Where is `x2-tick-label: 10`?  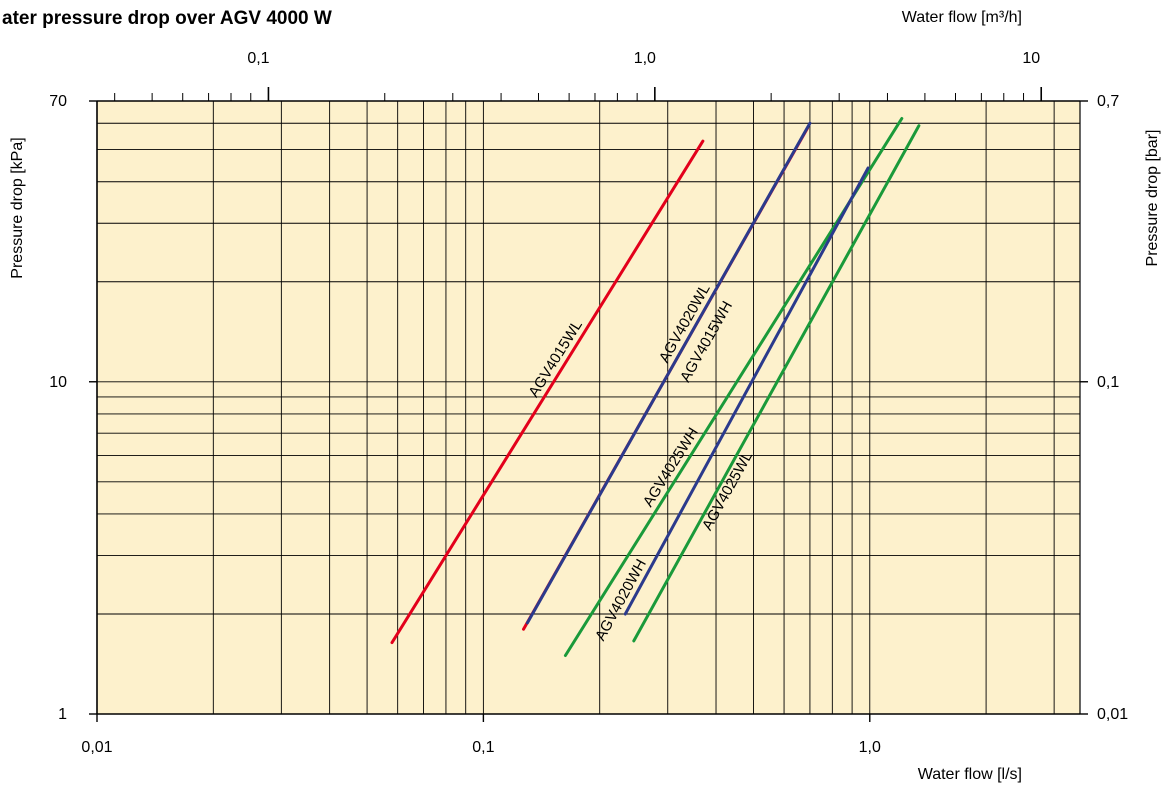 x2-tick-label: 10 is located at coordinates (1031, 58).